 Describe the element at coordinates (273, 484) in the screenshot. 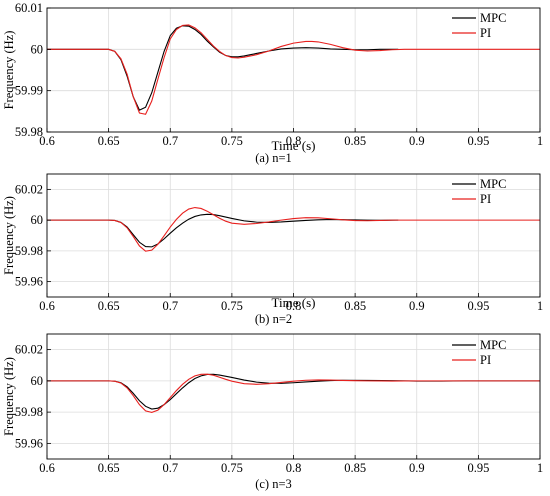

I see `panel-caption: (c) n=3` at that location.